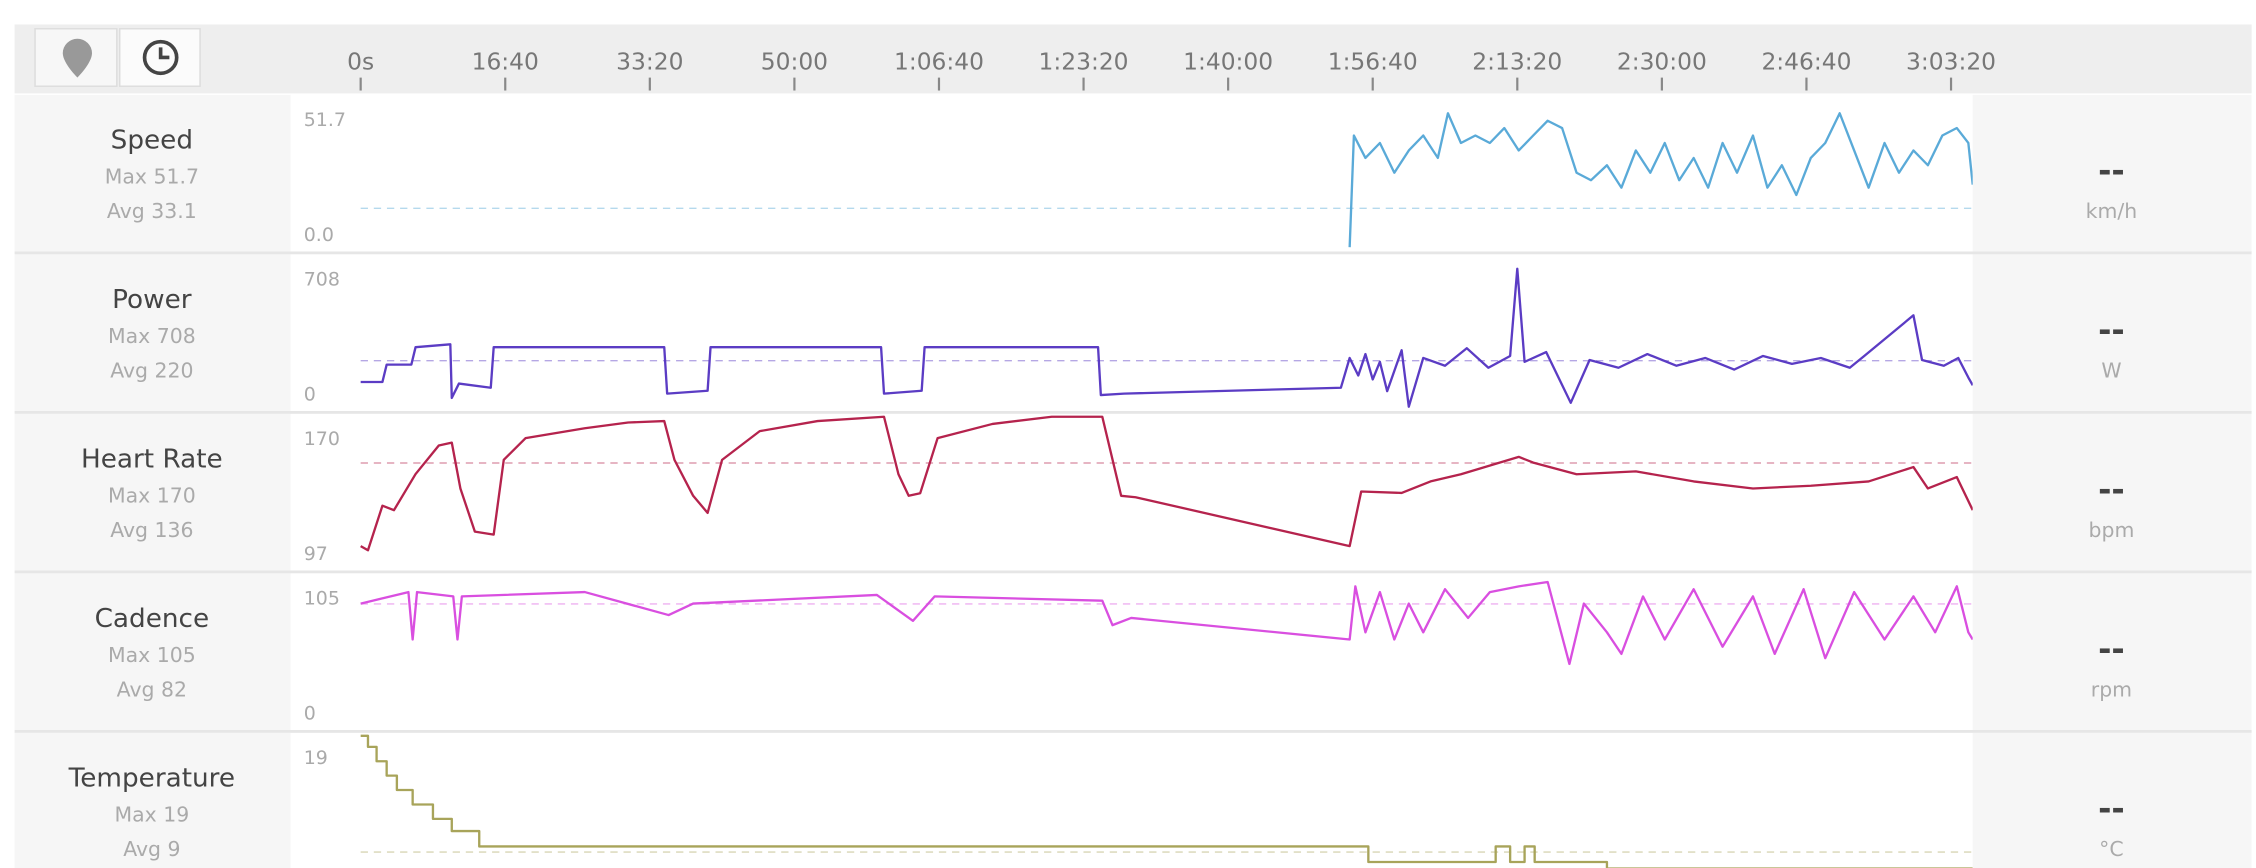 The image size is (2256, 868). What do you see at coordinates (152, 496) in the screenshot?
I see `metric-max: Max 170` at bounding box center [152, 496].